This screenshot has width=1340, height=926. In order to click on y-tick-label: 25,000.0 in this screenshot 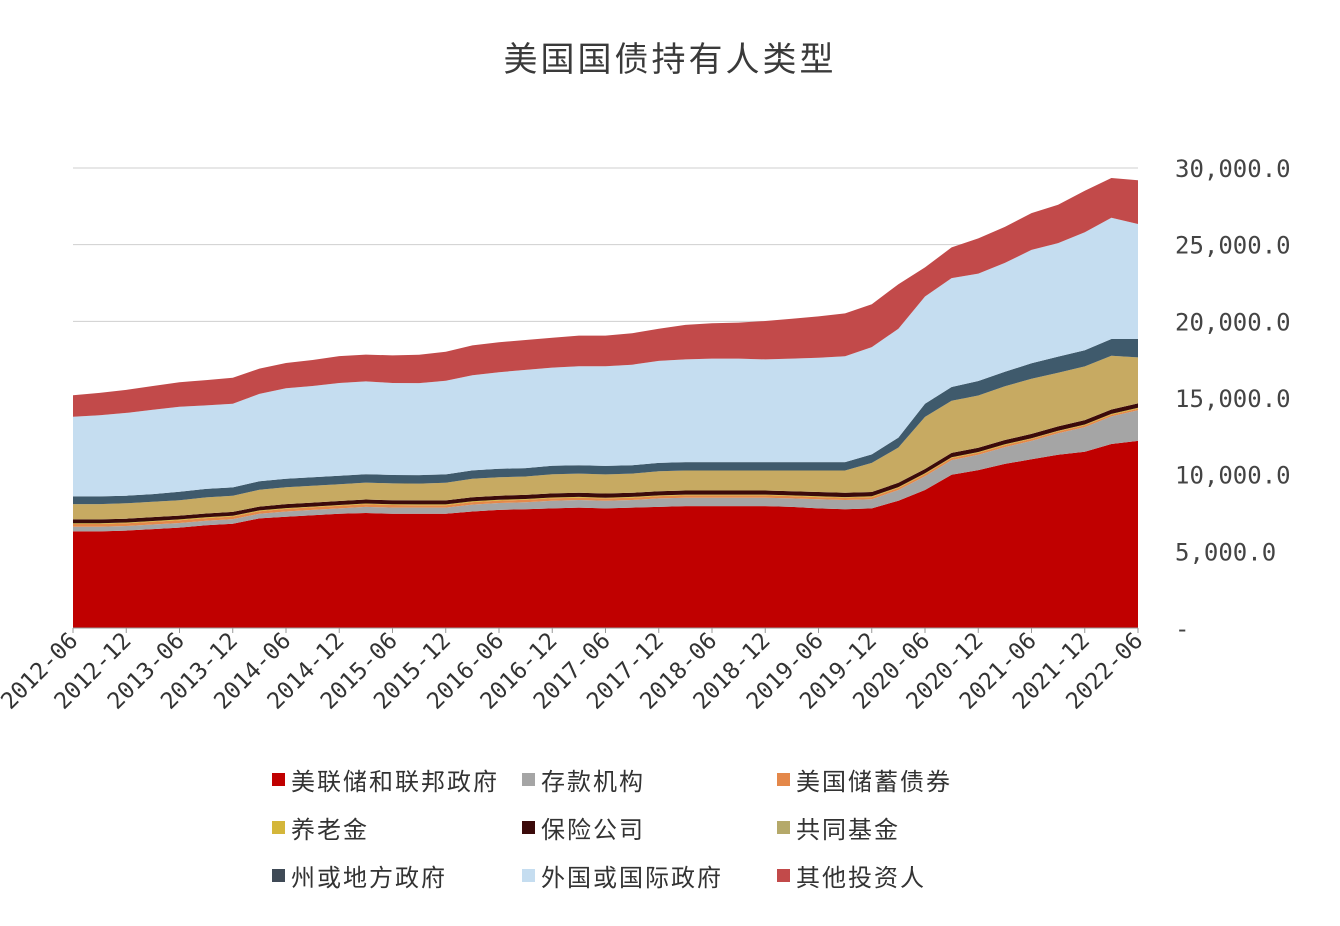, I will do `click(1233, 246)`.